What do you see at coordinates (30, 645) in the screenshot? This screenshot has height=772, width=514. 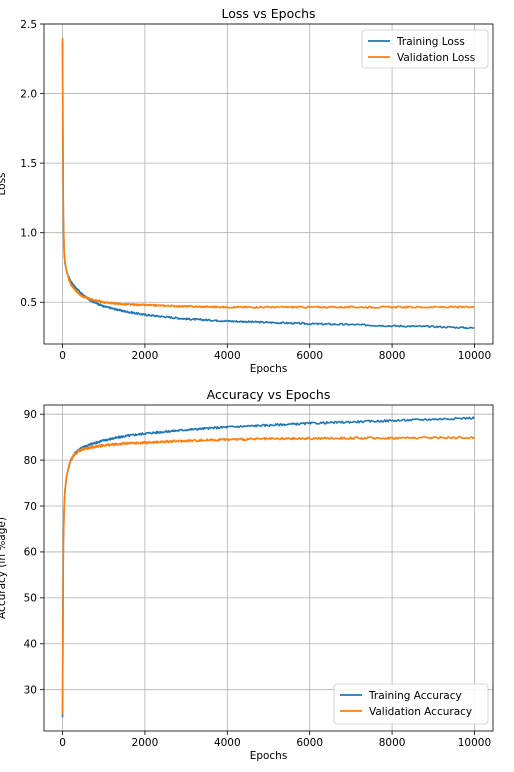 I see `y-tick-label: 40` at bounding box center [30, 645].